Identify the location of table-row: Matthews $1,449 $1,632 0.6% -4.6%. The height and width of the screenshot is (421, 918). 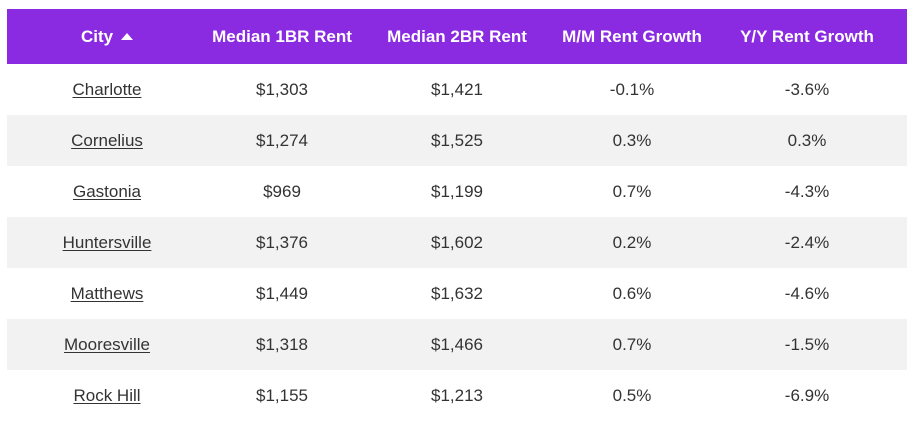
(457, 293).